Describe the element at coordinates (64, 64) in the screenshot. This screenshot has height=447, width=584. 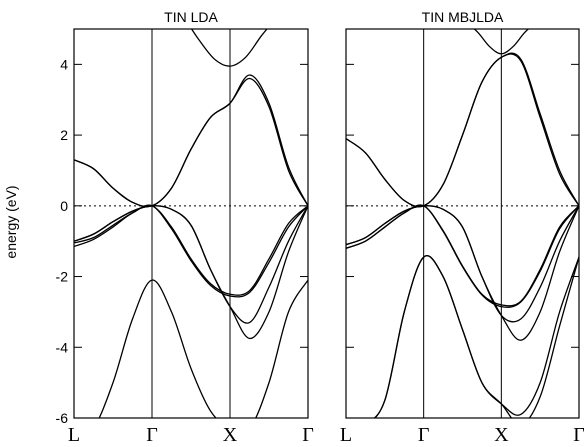
I see `y-tick-label: 4` at that location.